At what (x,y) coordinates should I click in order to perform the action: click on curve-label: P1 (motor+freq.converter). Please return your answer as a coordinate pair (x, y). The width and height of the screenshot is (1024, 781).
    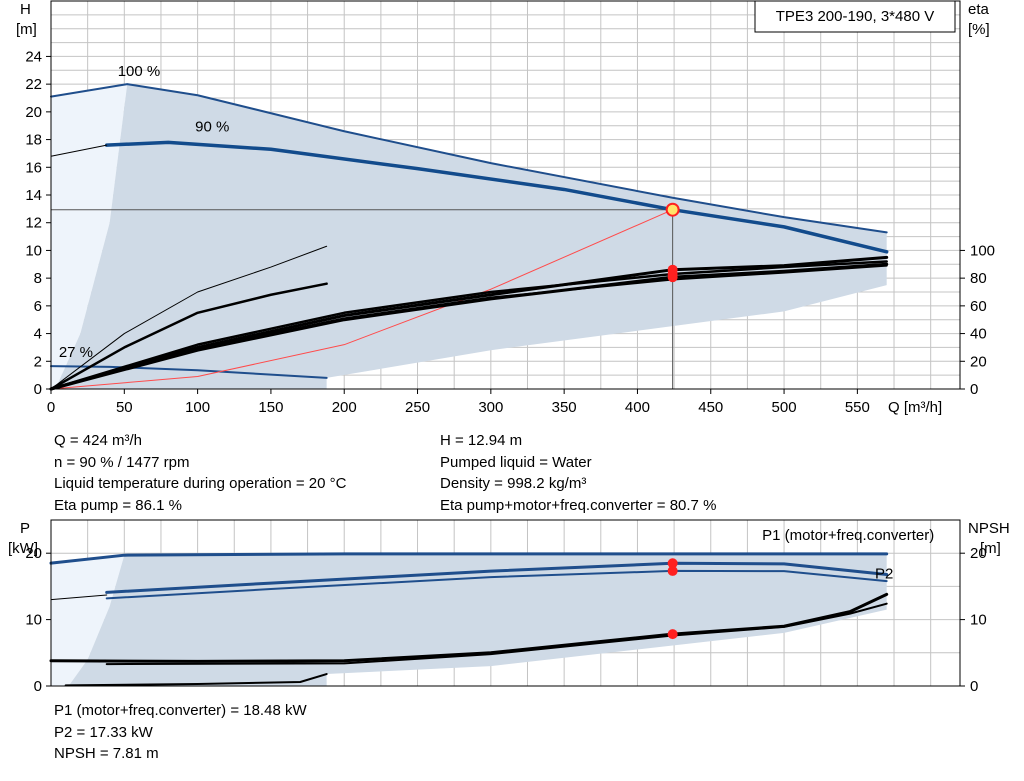
    Looking at the image, I should click on (848, 535).